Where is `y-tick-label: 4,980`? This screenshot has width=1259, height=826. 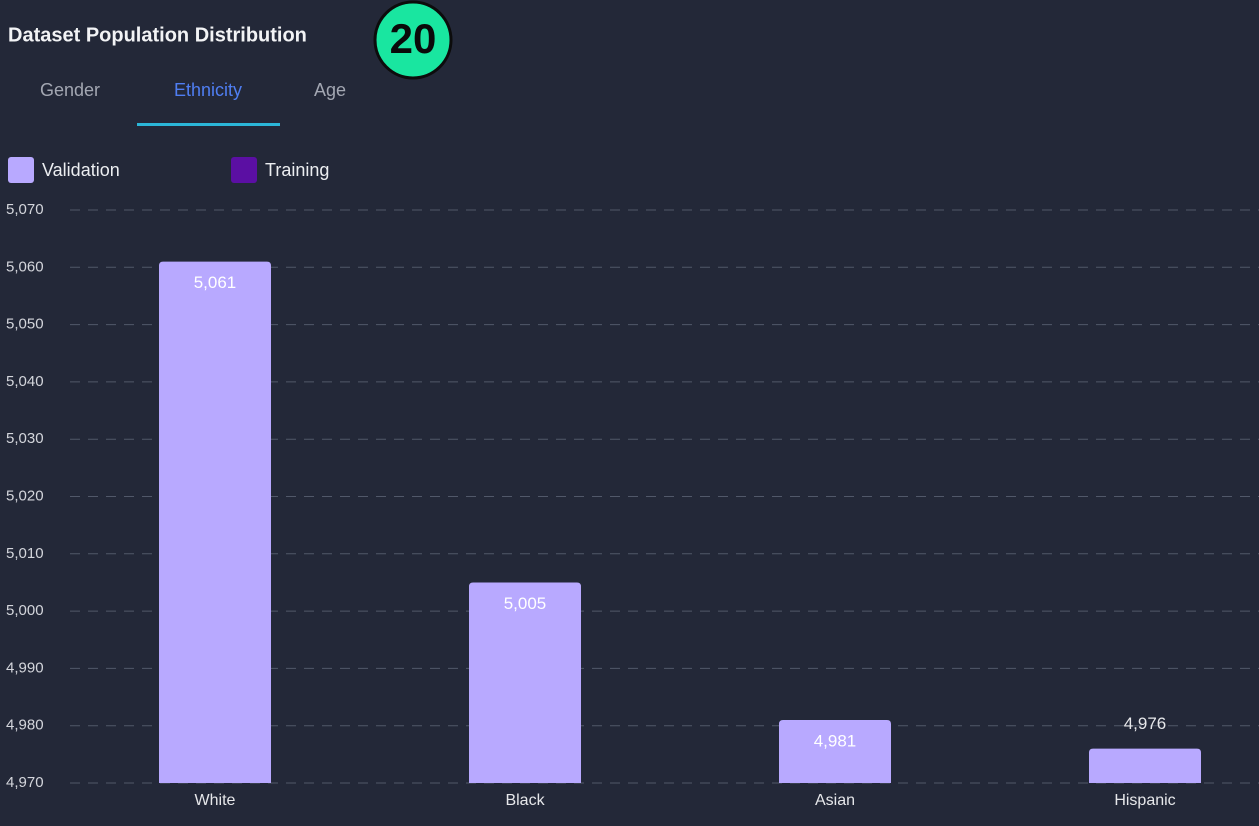
y-tick-label: 4,980 is located at coordinates (25, 725).